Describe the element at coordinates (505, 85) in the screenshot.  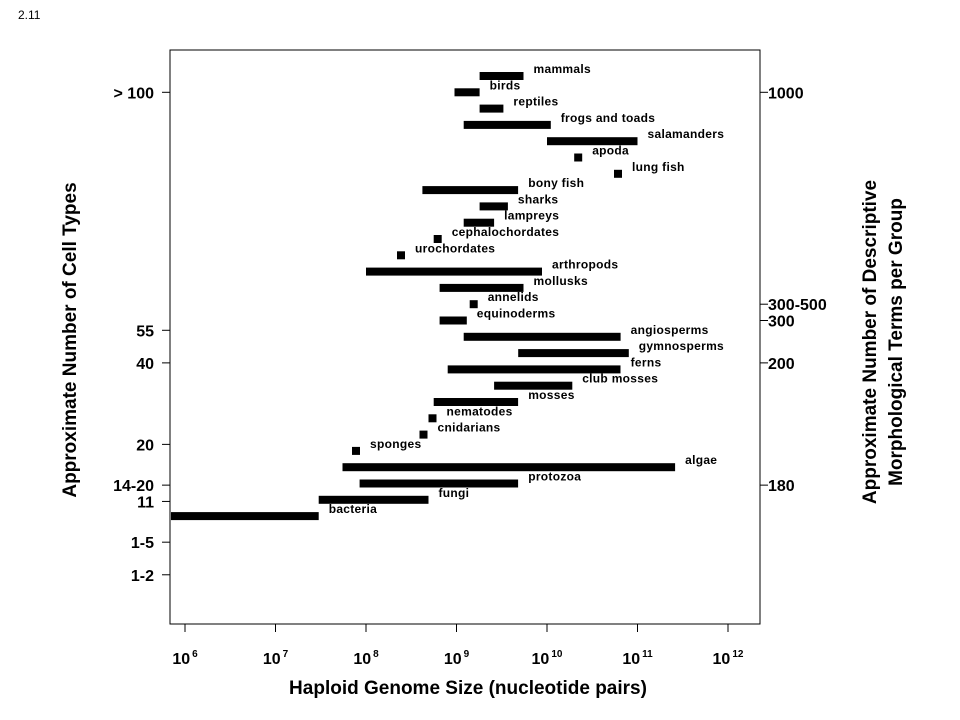
I see `bar-label-birds: birds` at that location.